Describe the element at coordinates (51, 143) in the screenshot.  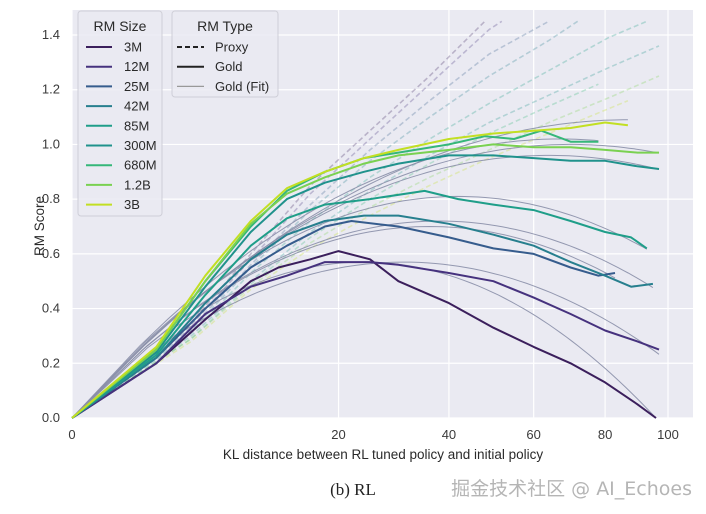
I see `y-tick-label: 1.0` at that location.